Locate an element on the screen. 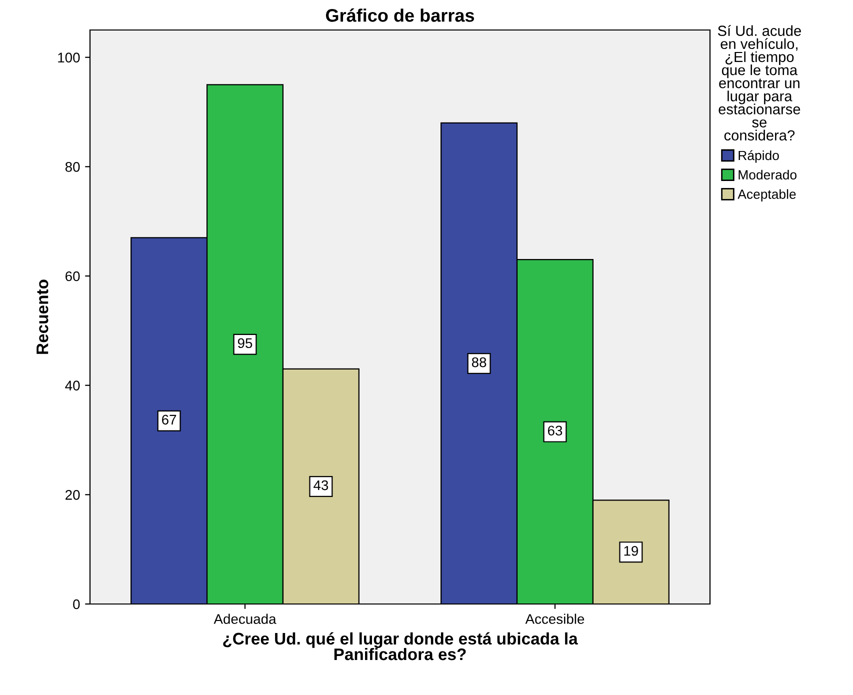 The width and height of the screenshot is (853, 695). data-label: 88 is located at coordinates (479, 362).